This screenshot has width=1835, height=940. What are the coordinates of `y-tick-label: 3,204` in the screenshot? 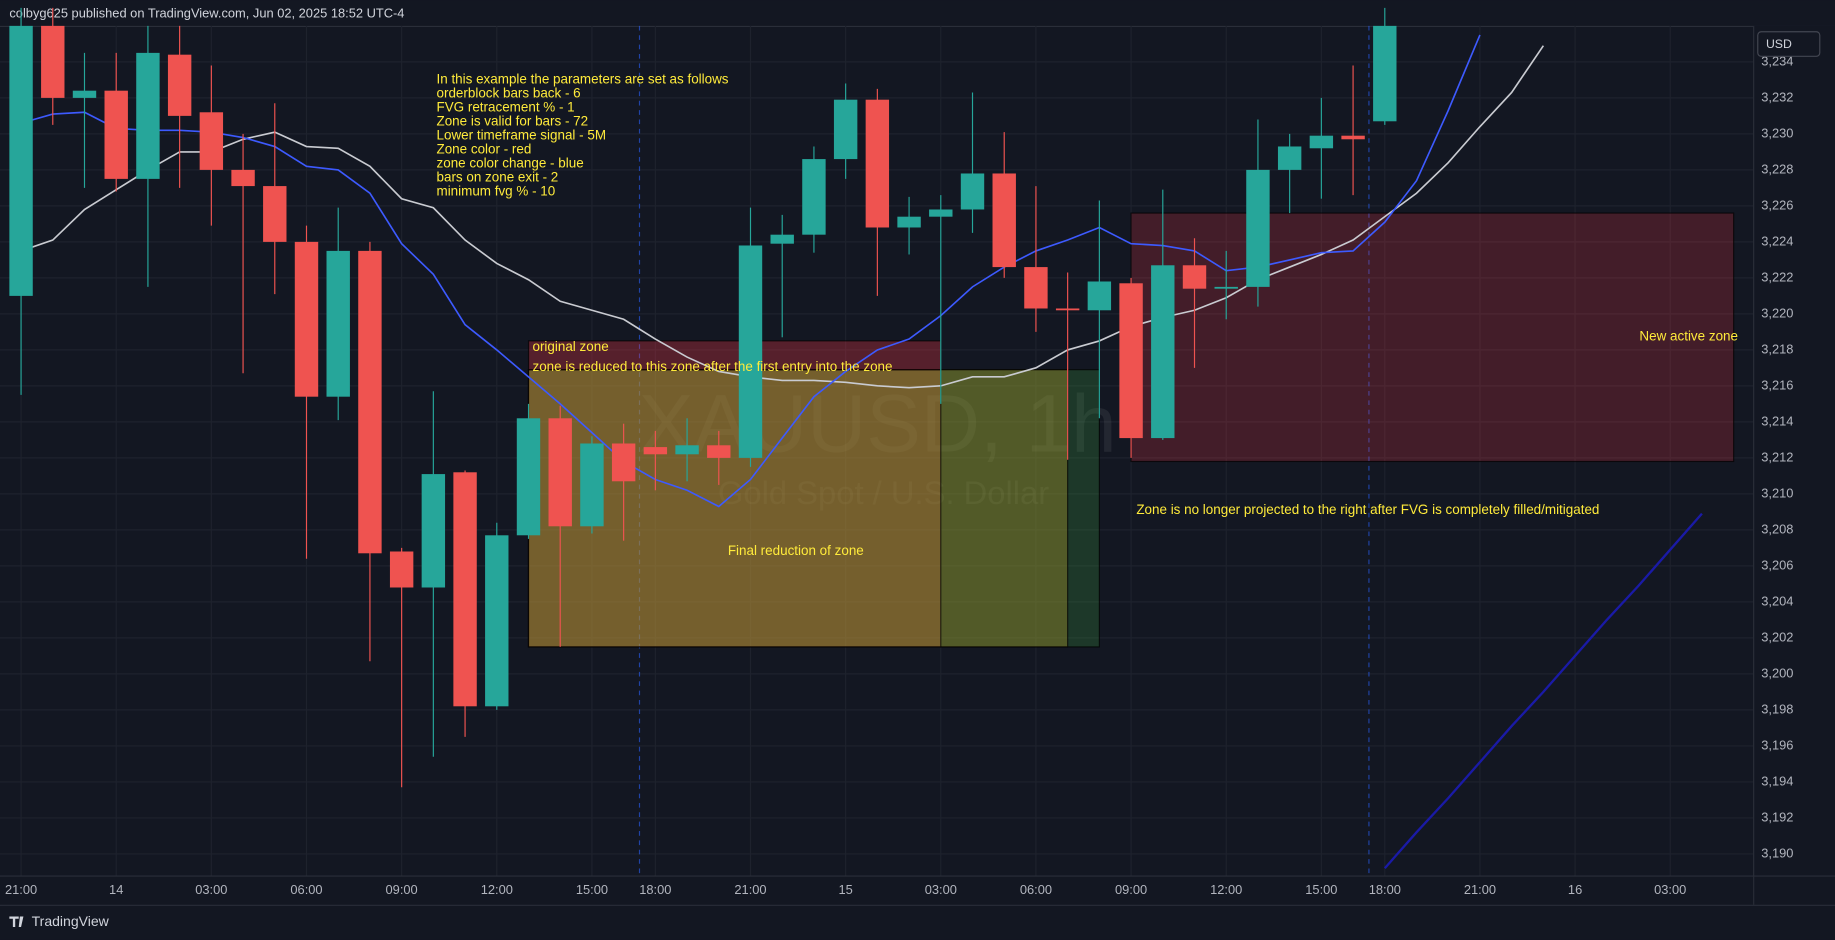 It's located at (1777, 600).